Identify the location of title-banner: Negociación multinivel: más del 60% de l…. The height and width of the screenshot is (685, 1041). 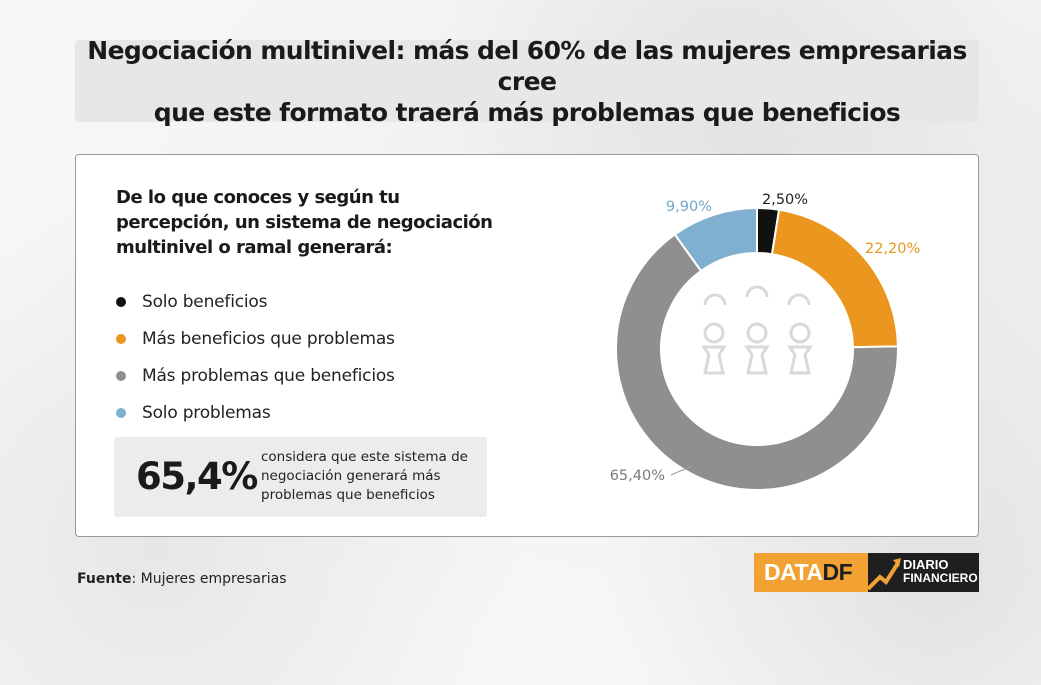
(527, 81).